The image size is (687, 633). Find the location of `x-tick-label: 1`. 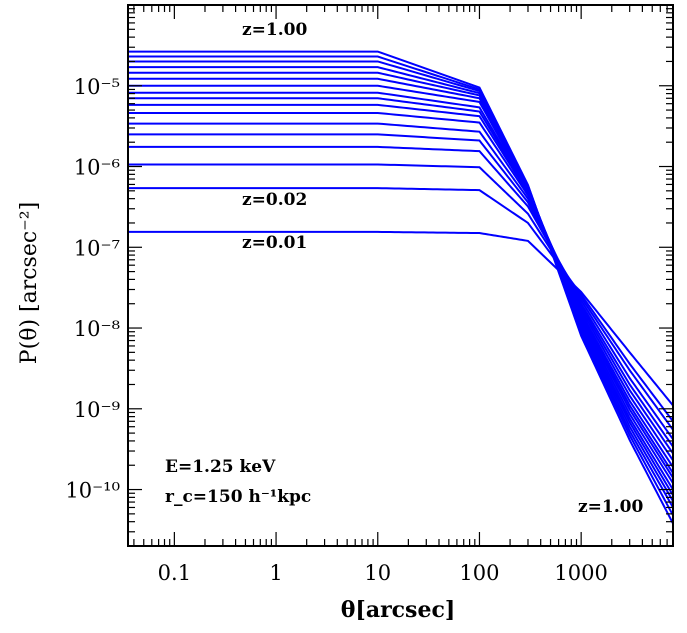

x-tick-label: 1 is located at coordinates (275, 573).